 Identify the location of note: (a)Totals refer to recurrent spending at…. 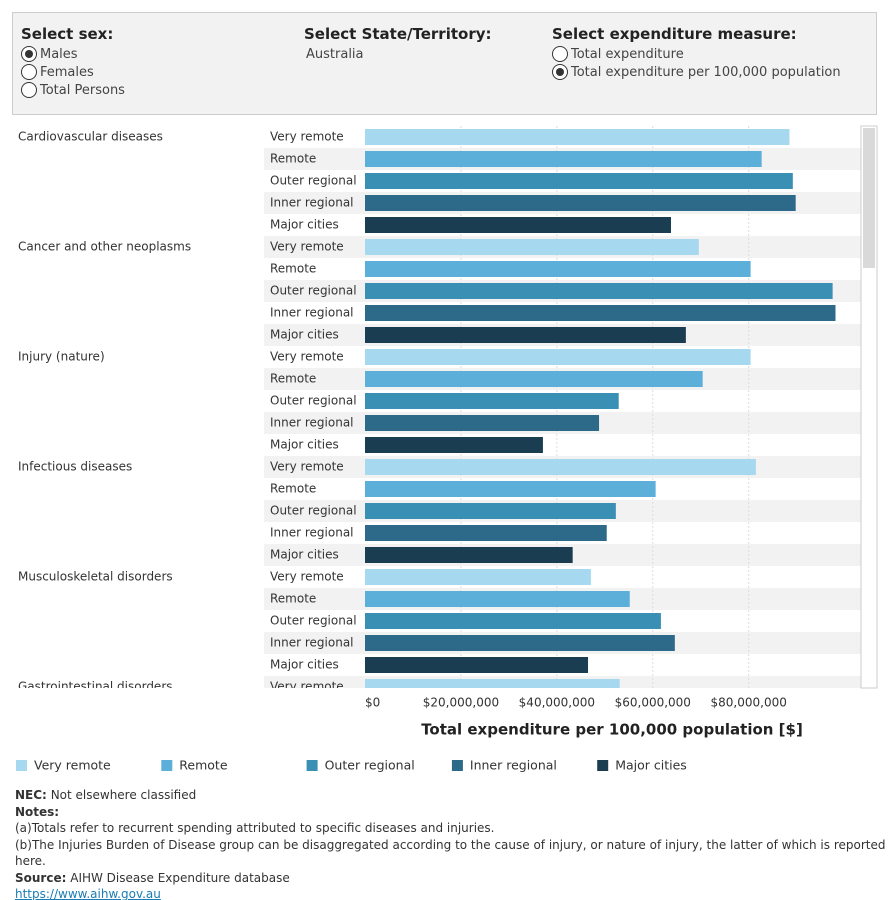
(255, 828).